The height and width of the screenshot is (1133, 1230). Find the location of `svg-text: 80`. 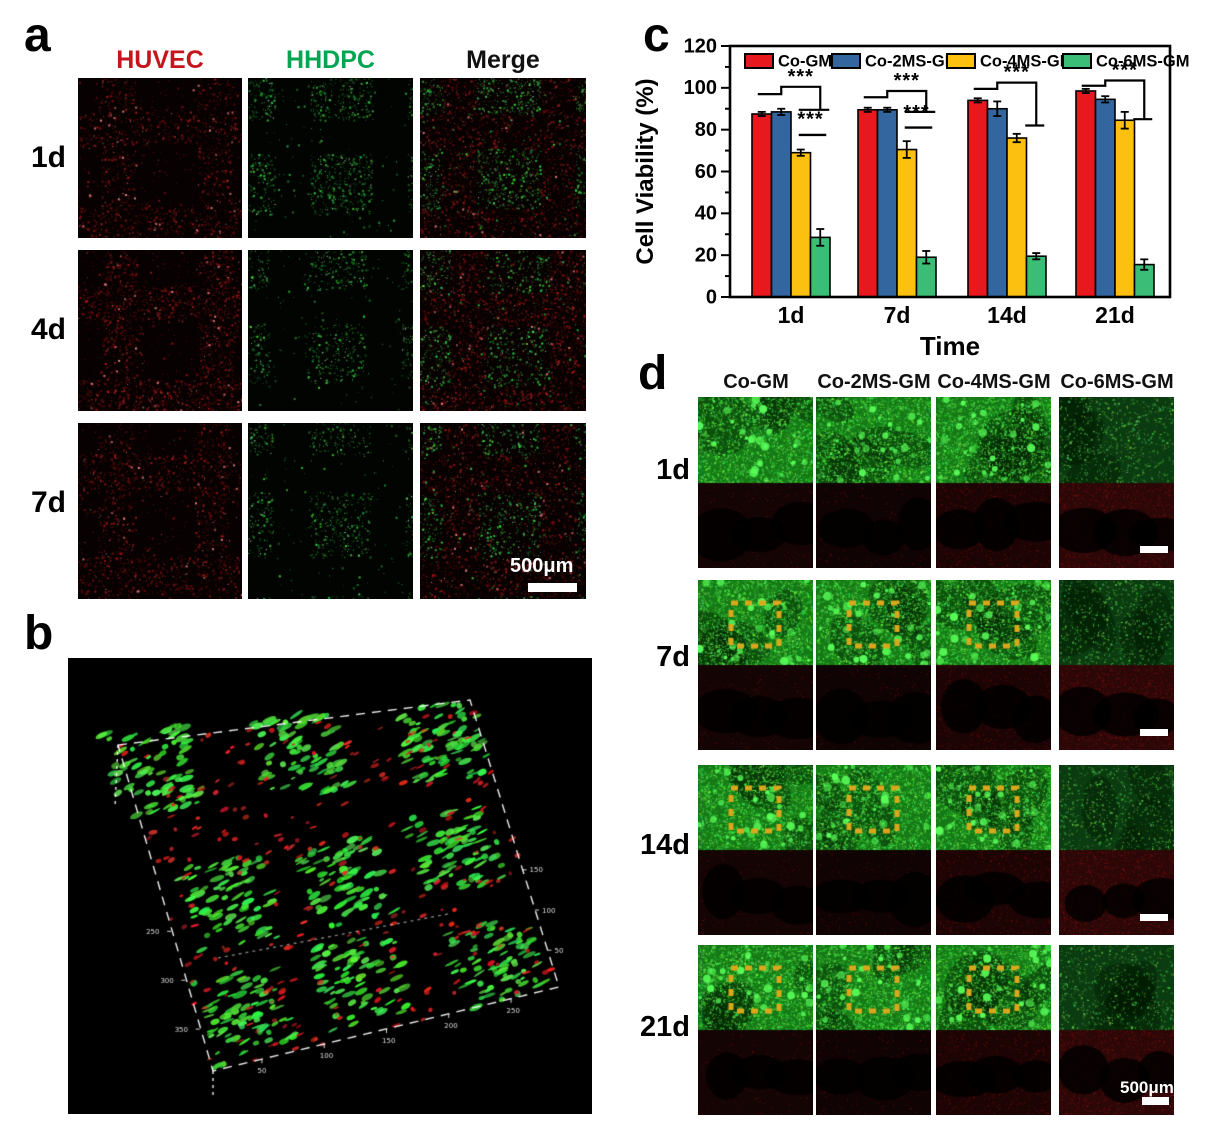

svg-text: 80 is located at coordinates (706, 130).